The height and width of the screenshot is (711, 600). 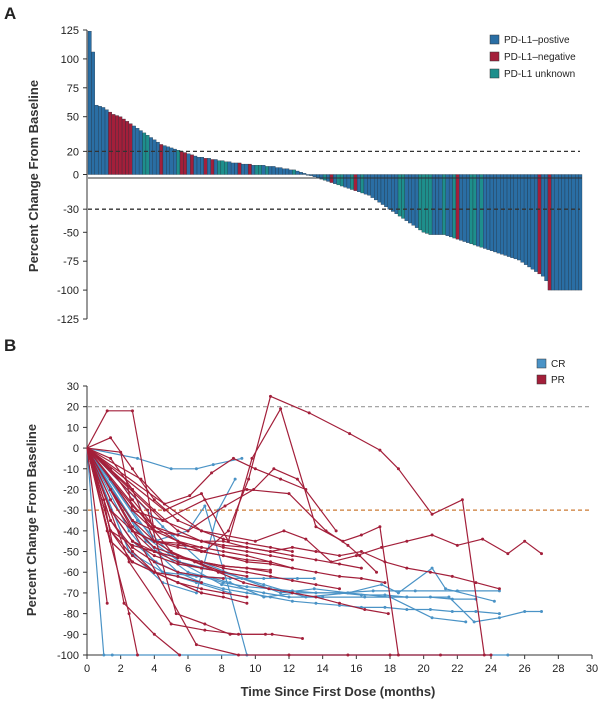 What do you see at coordinates (68, 320) in the screenshot?
I see `waterfall-y-tick-label: -125` at bounding box center [68, 320].